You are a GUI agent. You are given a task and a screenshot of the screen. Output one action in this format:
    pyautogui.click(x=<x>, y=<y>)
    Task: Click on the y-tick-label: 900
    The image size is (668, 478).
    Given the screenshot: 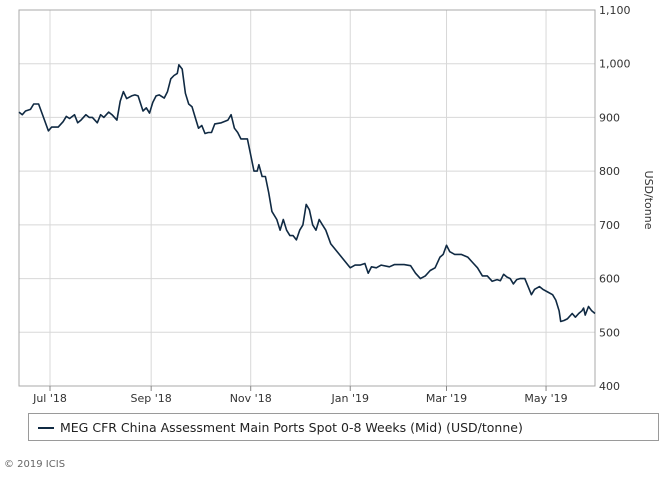 What is the action you would take?
    pyautogui.click(x=609, y=117)
    